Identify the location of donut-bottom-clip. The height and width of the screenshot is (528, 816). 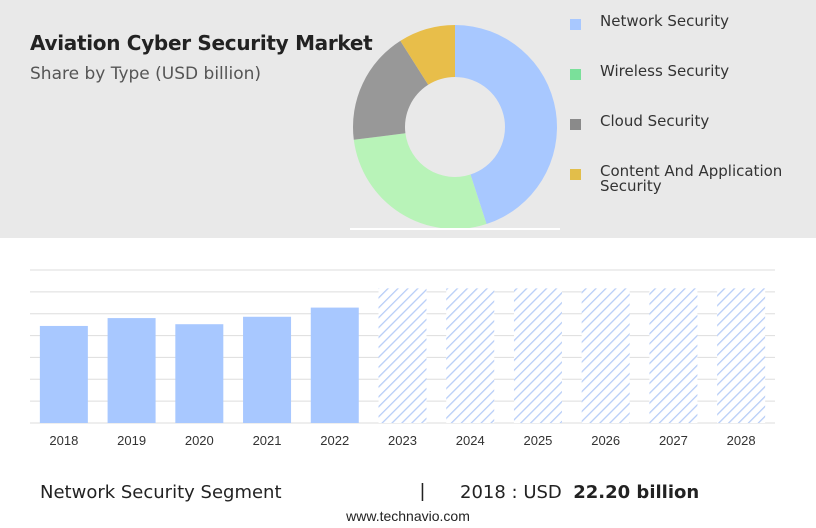
(455, 229).